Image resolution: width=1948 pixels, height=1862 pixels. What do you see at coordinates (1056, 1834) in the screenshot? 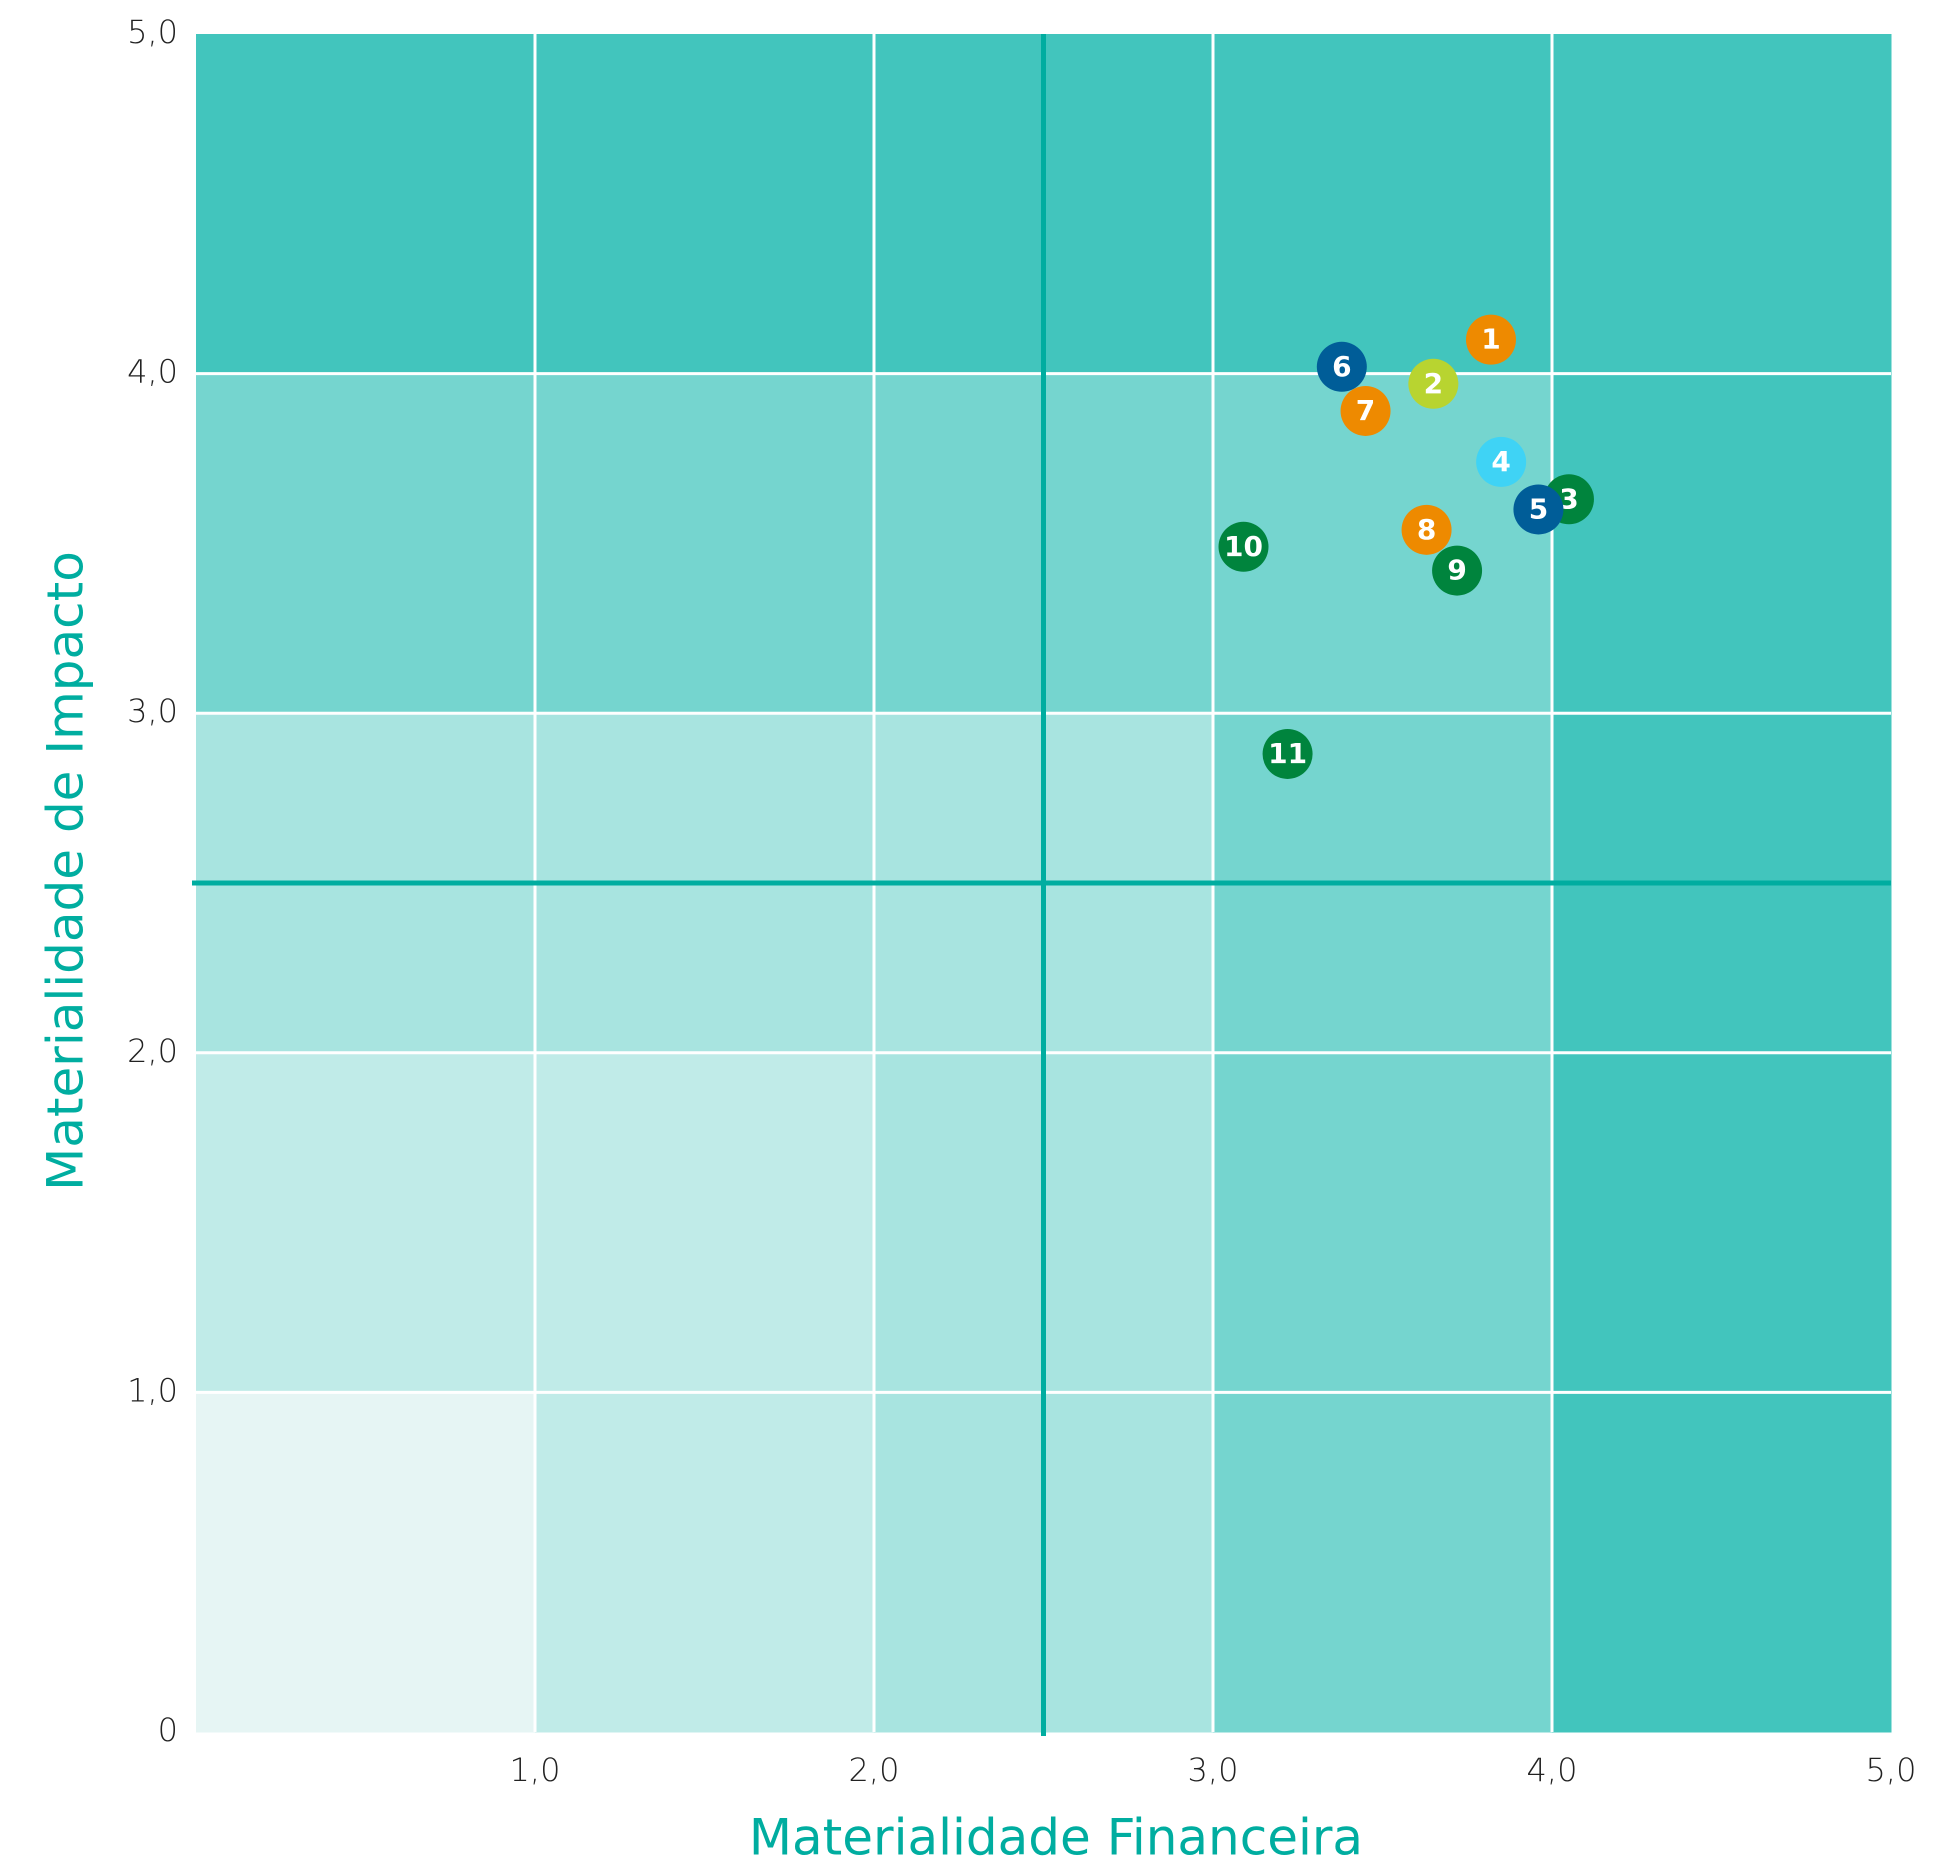
I see `x-axis-title: Materialidade Financeira` at bounding box center [1056, 1834].